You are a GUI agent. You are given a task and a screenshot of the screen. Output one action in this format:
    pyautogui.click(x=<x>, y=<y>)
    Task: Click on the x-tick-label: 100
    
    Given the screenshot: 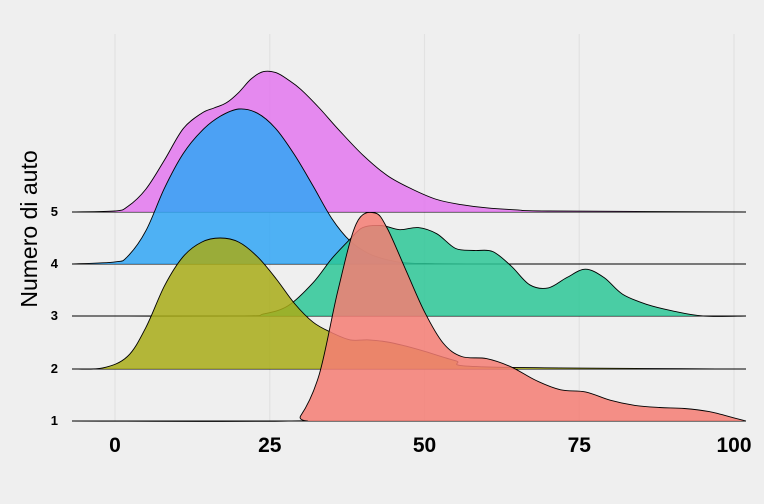 What is the action you would take?
    pyautogui.click(x=733, y=445)
    